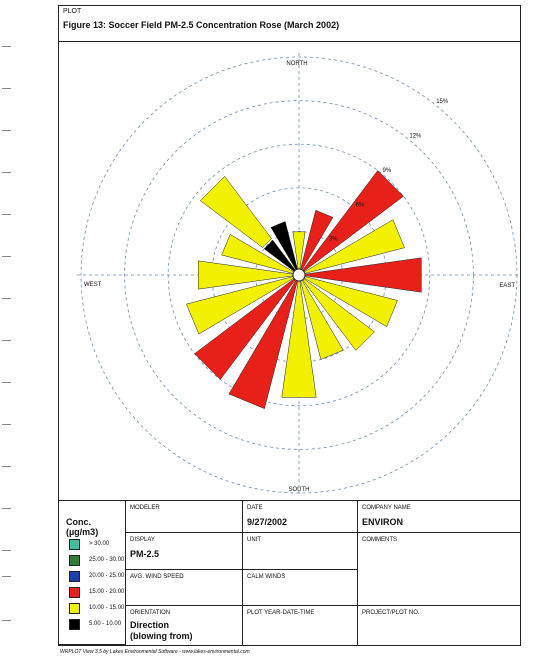 Image resolution: width=539 pixels, height=662 pixels. I want to click on plot-ydt-cell: PLOT YEAR-DATE-TIME, so click(300, 625).